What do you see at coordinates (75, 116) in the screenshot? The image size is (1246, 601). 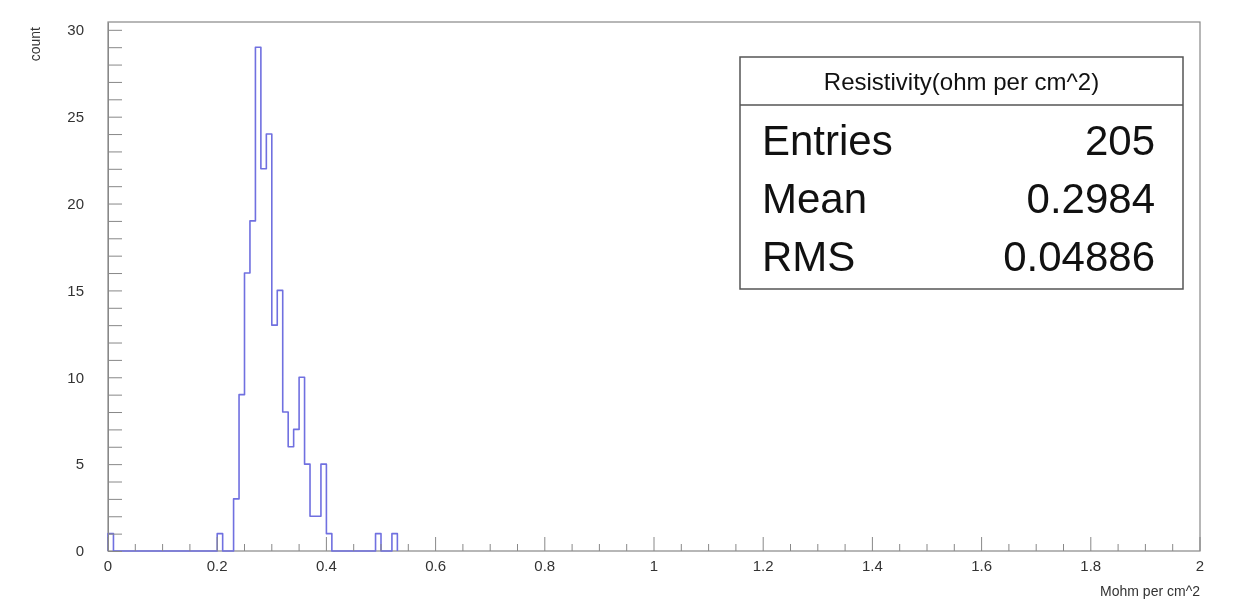 I see `y-tick-label: 25` at bounding box center [75, 116].